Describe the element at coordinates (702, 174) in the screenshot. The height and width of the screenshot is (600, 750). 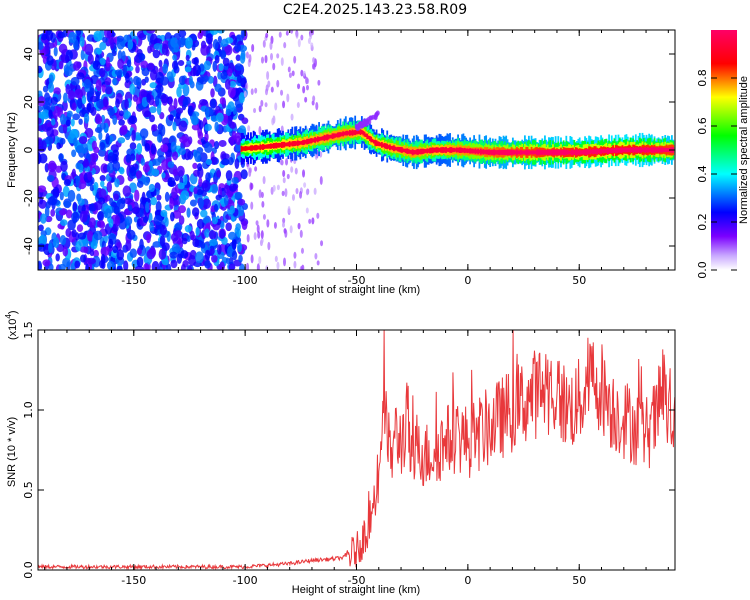
I see `colorbar-tick-label: 0.4` at that location.